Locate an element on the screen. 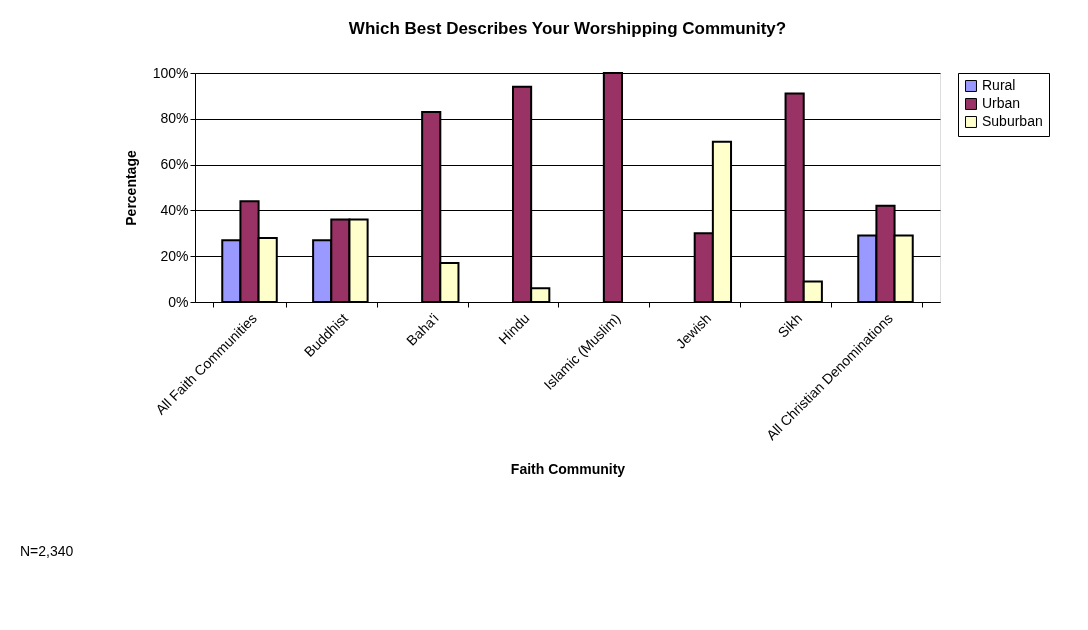  text: N=2,340 is located at coordinates (47, 551).